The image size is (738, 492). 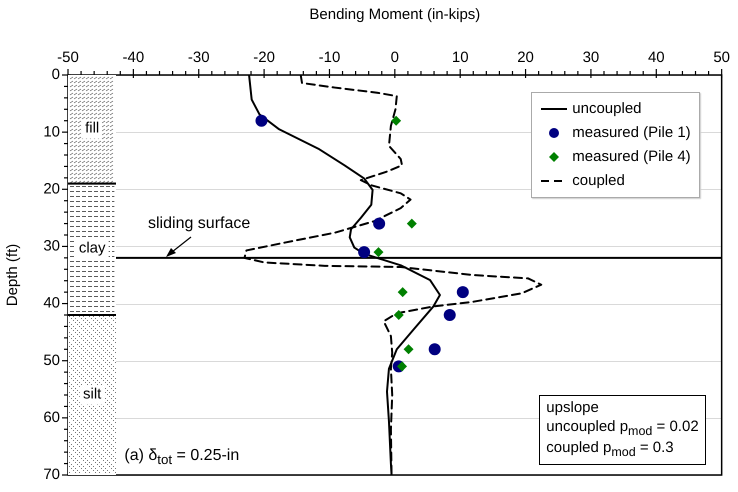 I want to click on x-tick-label: 50, so click(x=721, y=57).